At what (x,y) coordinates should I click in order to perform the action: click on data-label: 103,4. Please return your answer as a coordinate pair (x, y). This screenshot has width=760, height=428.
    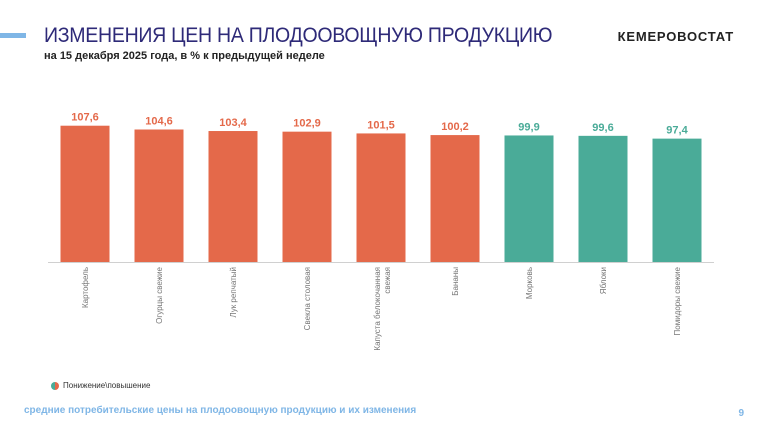
    Looking at the image, I should click on (233, 123).